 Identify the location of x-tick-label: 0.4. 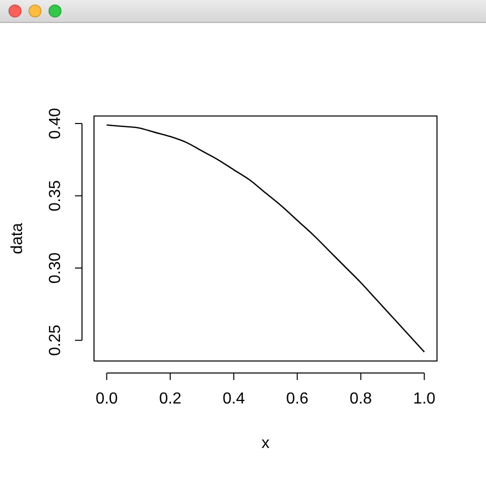
(233, 399).